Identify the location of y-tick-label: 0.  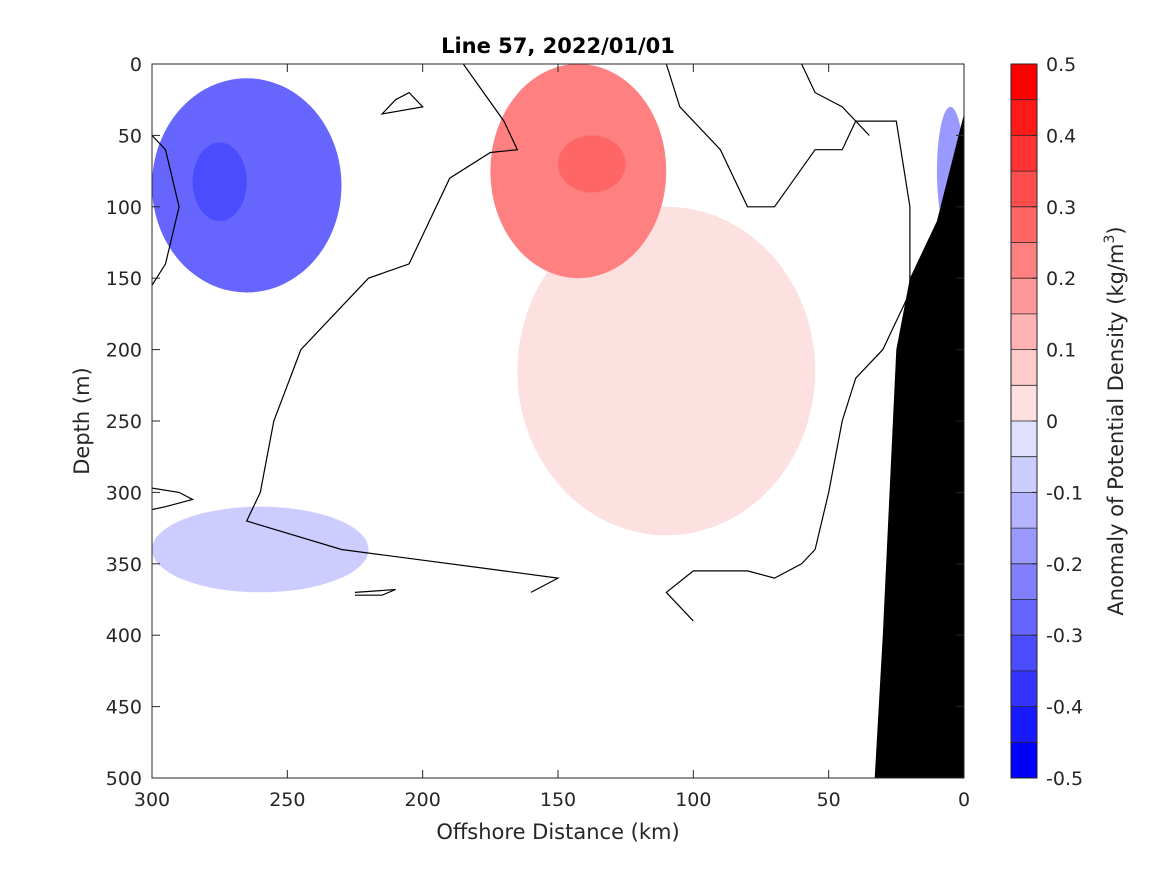
(136, 65).